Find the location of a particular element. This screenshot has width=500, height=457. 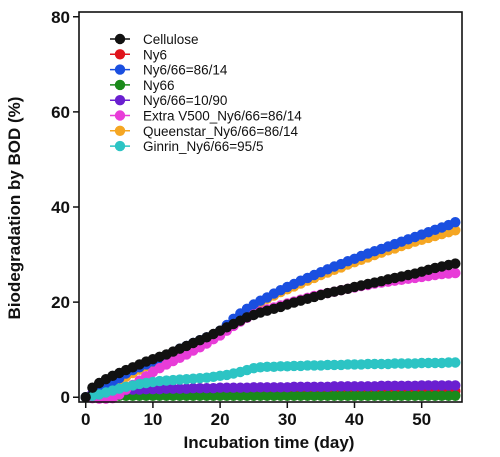

x-tick-label: 40 is located at coordinates (354, 419).